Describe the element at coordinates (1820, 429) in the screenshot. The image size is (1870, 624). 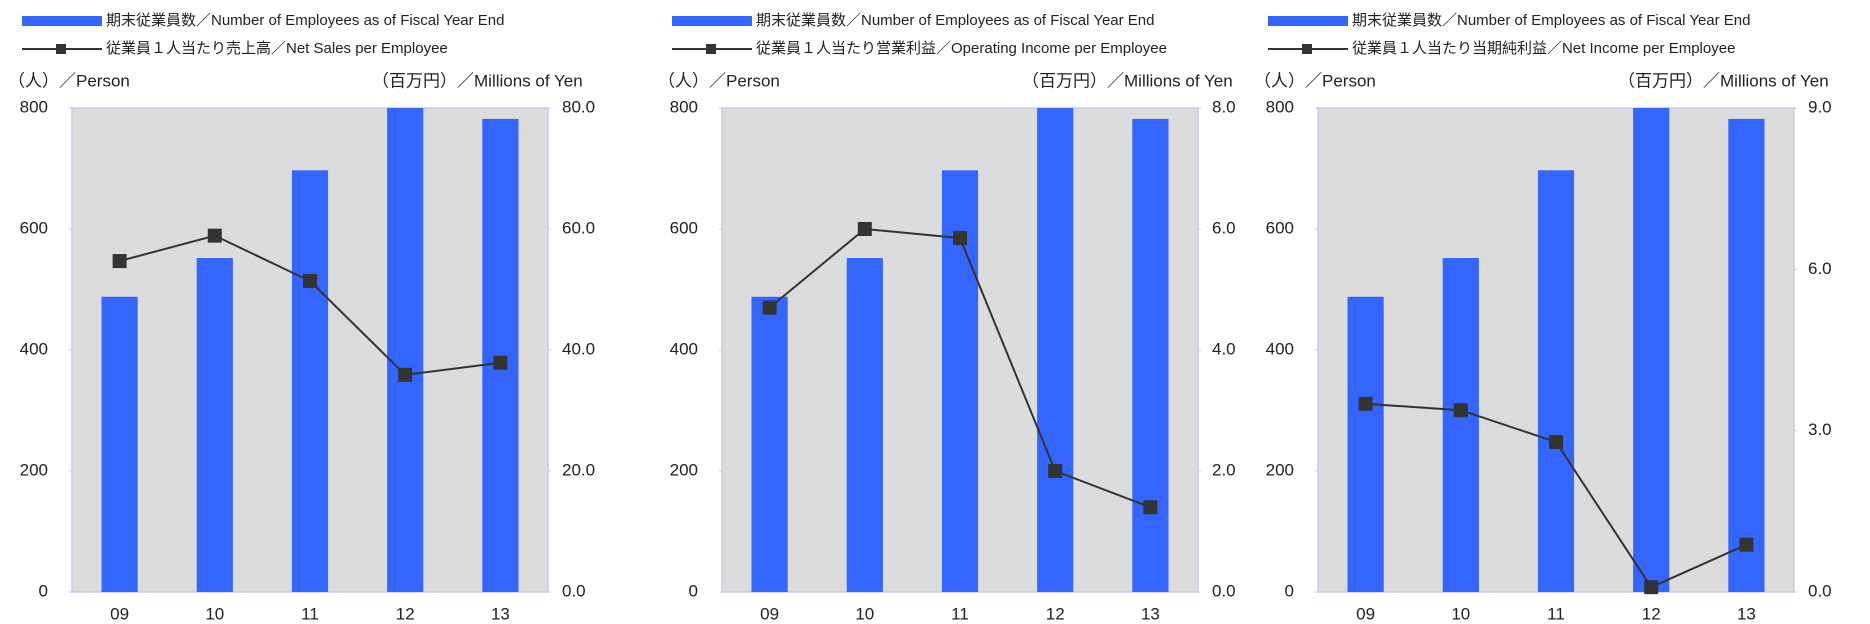
I see `y2-tick-label: 3.0` at that location.